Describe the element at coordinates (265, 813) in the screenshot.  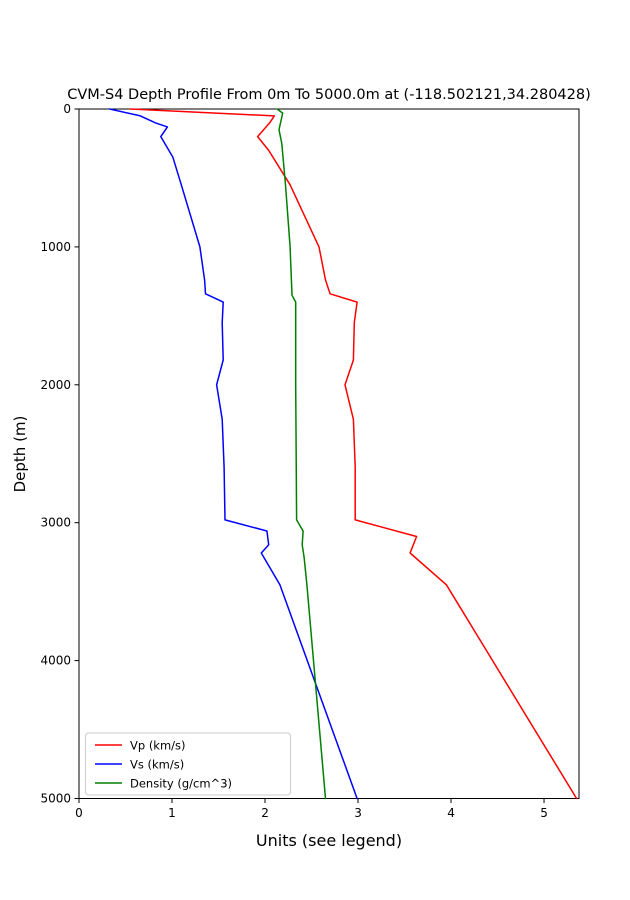
I see `x-tick-label: 2` at that location.